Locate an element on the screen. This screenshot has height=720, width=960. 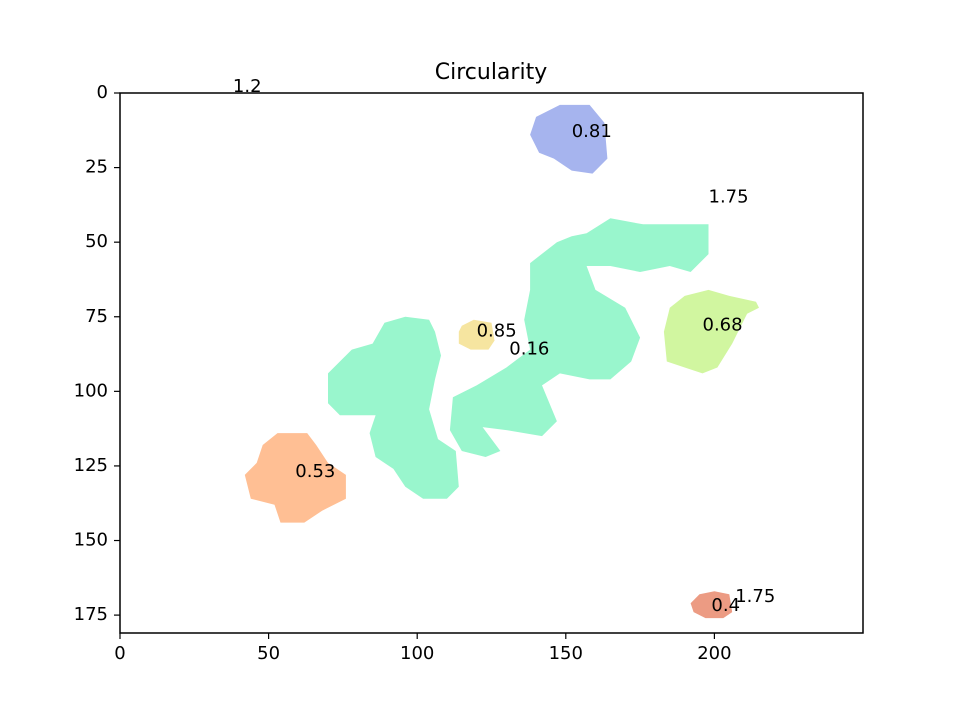
x-tick-label: 200 is located at coordinates (714, 653).